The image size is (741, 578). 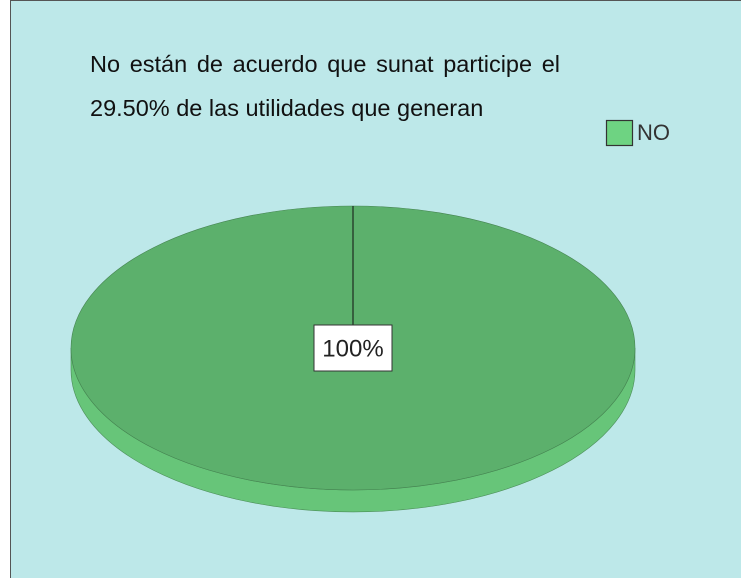 I want to click on legend-swatch, so click(x=619, y=133).